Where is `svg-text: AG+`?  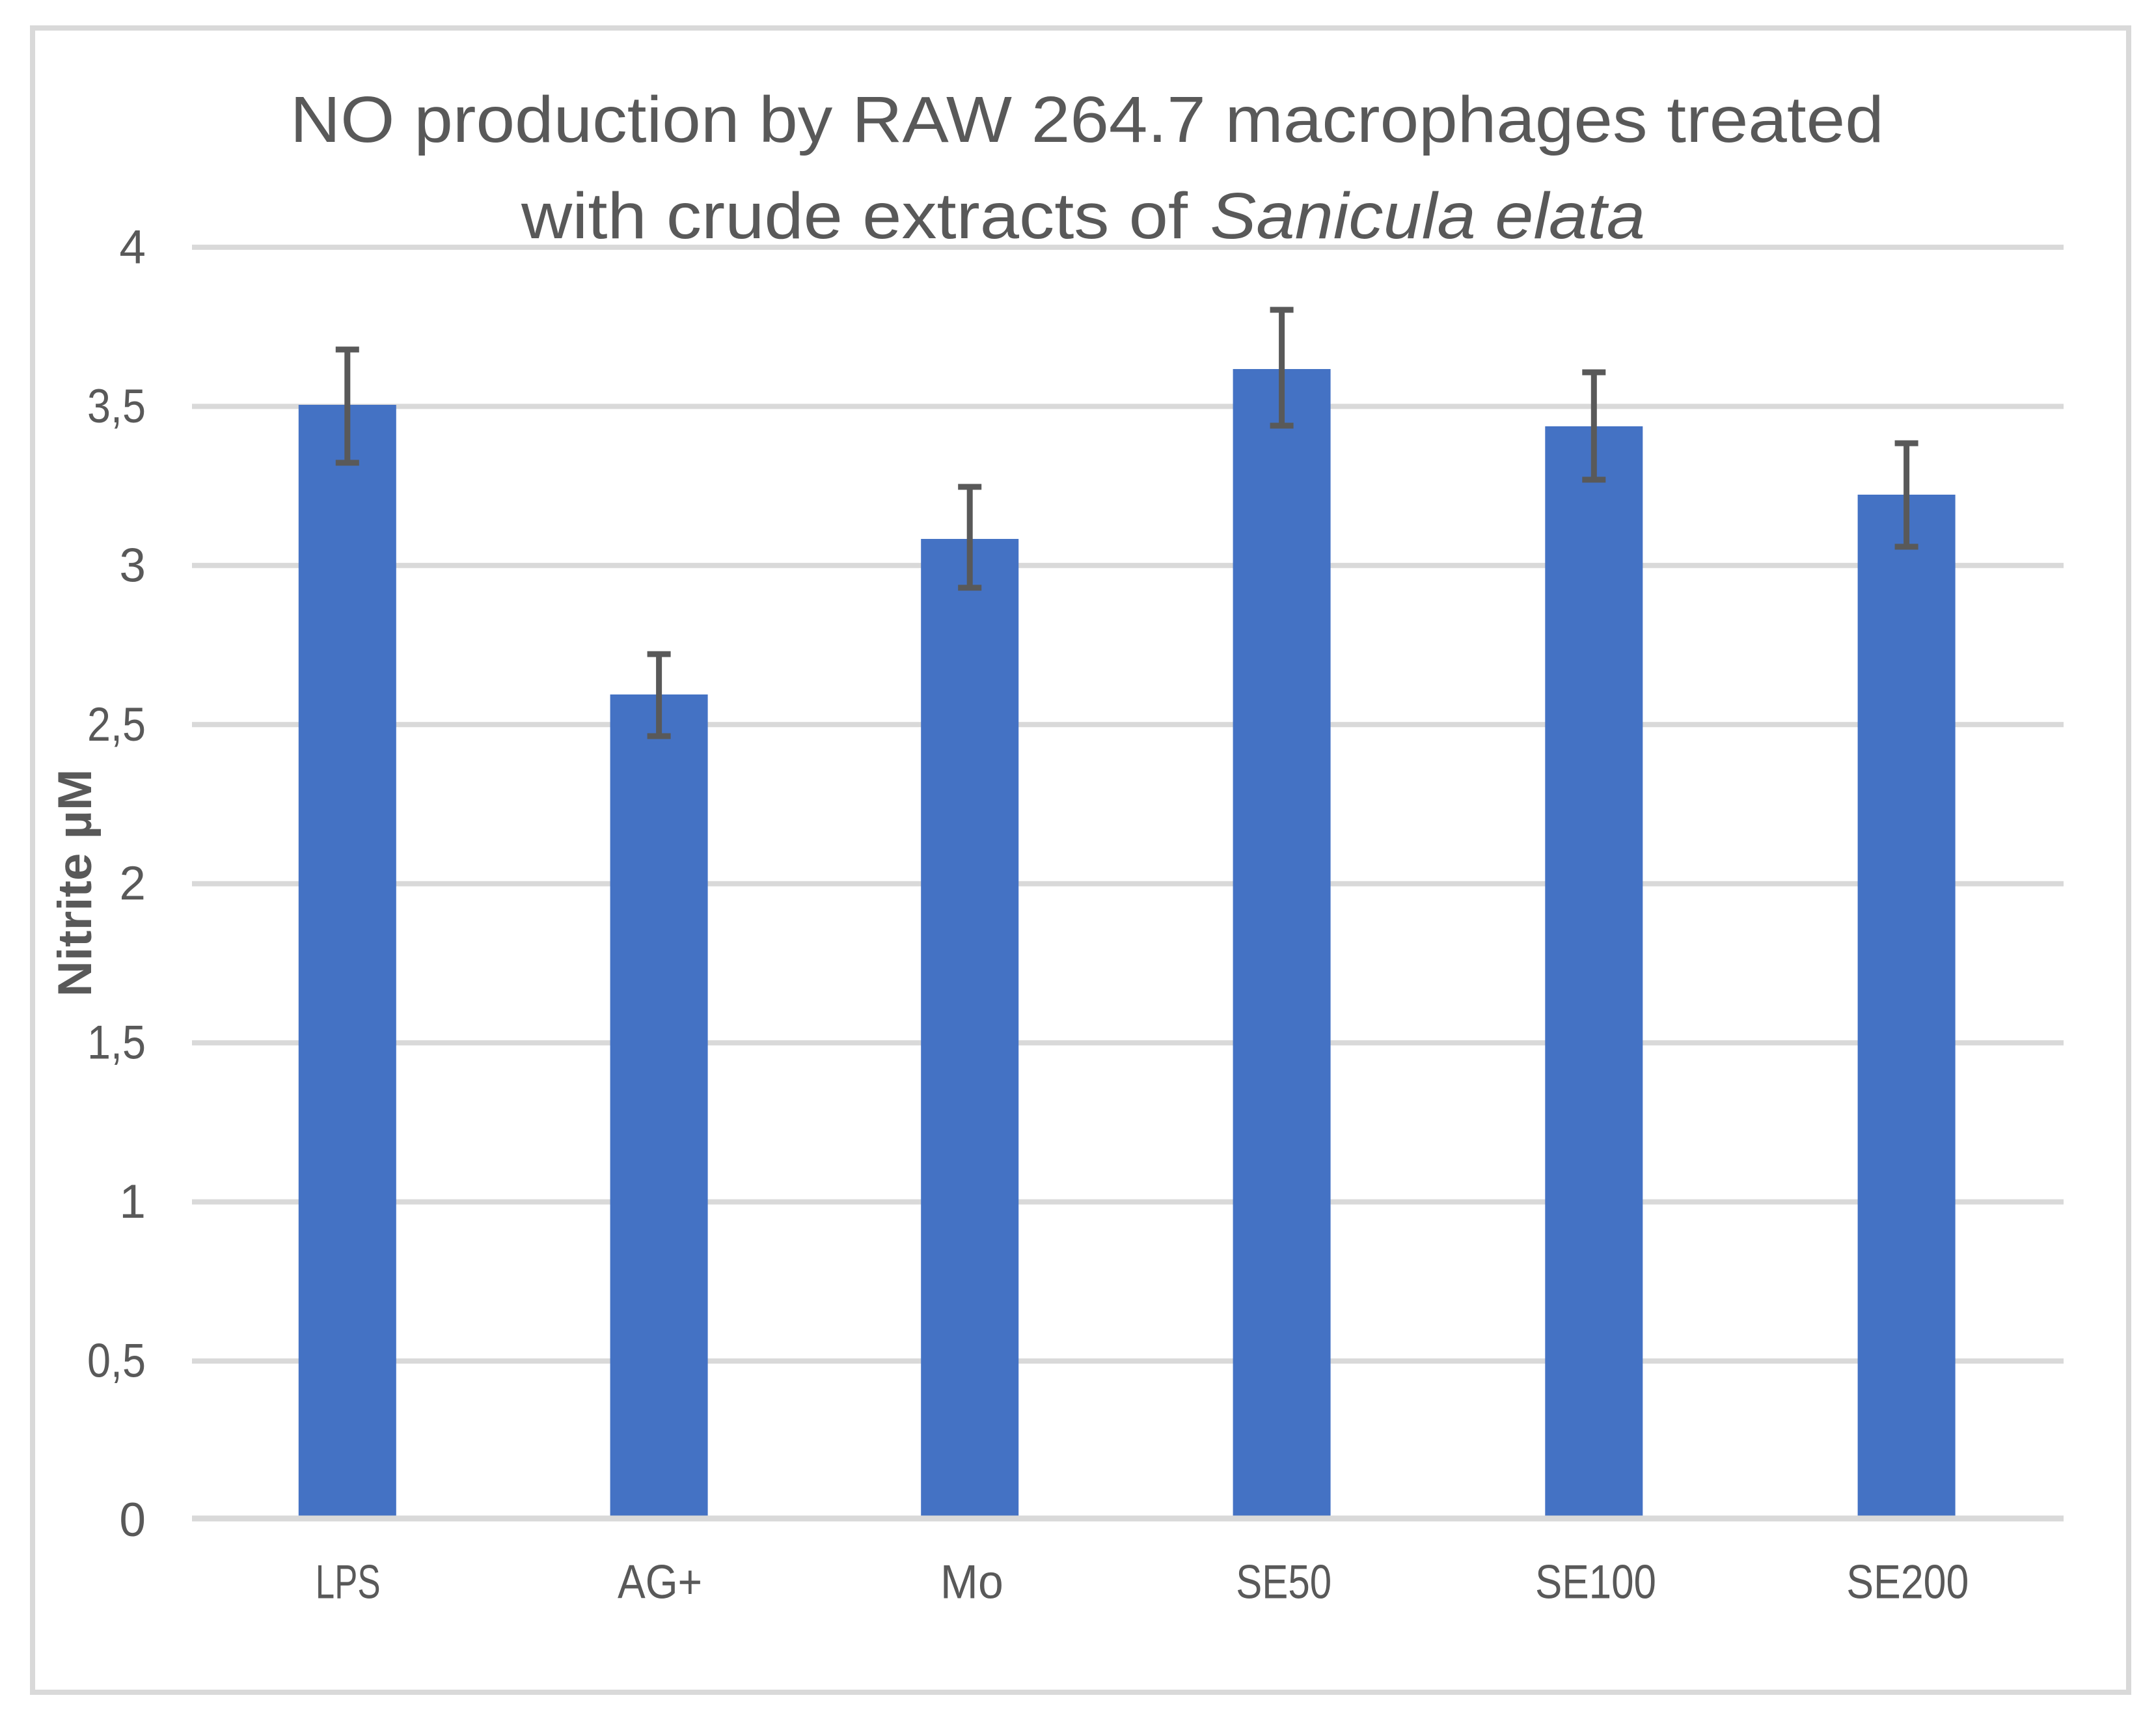 svg-text: AG+ is located at coordinates (660, 1582).